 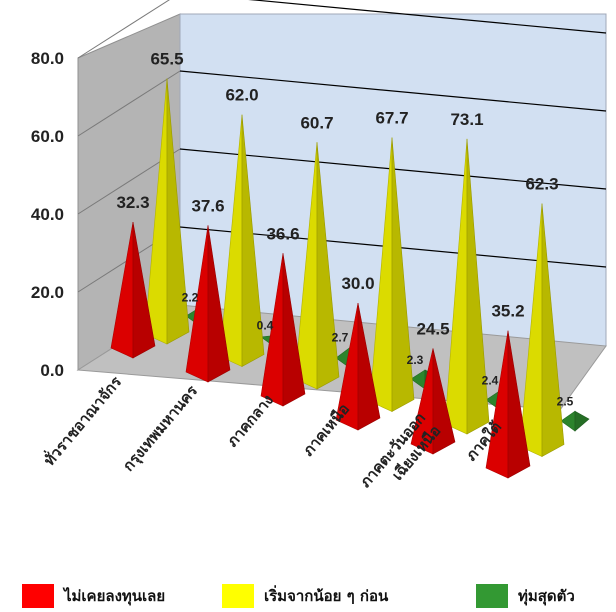 I want to click on data-label: 62.0, so click(x=241, y=95).